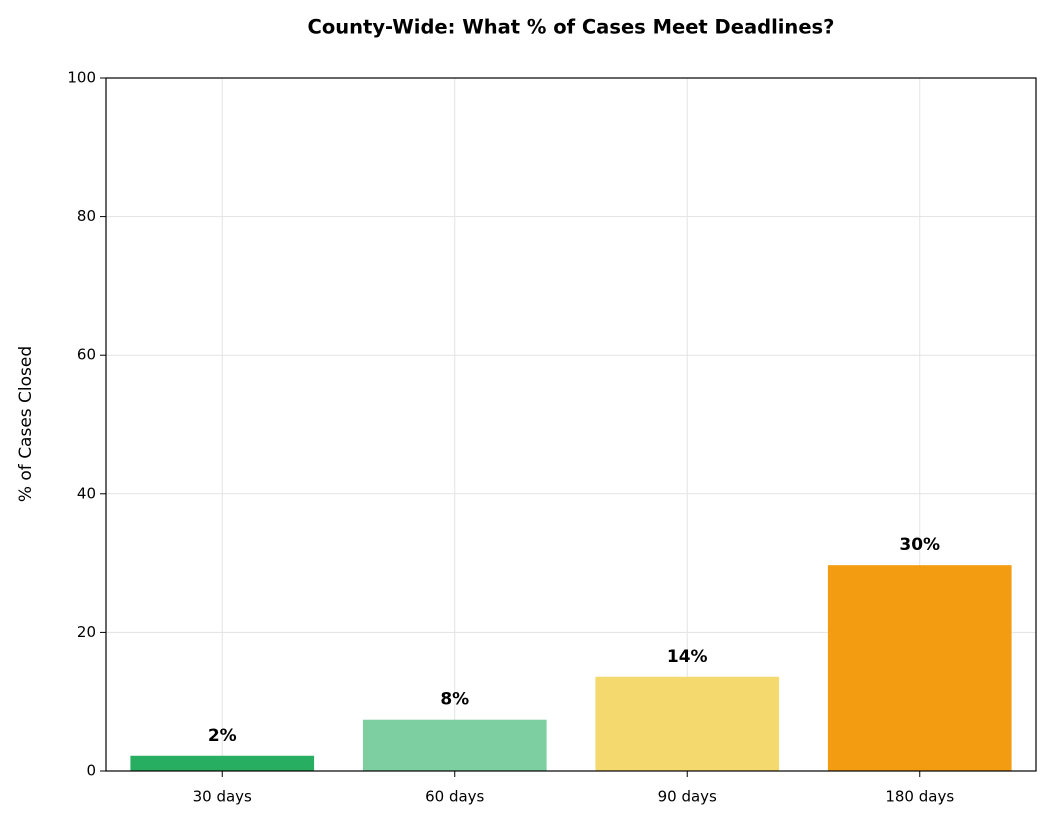 Image resolution: width=1050 pixels, height=824 pixels. I want to click on x-tick-label: 60 days, so click(454, 797).